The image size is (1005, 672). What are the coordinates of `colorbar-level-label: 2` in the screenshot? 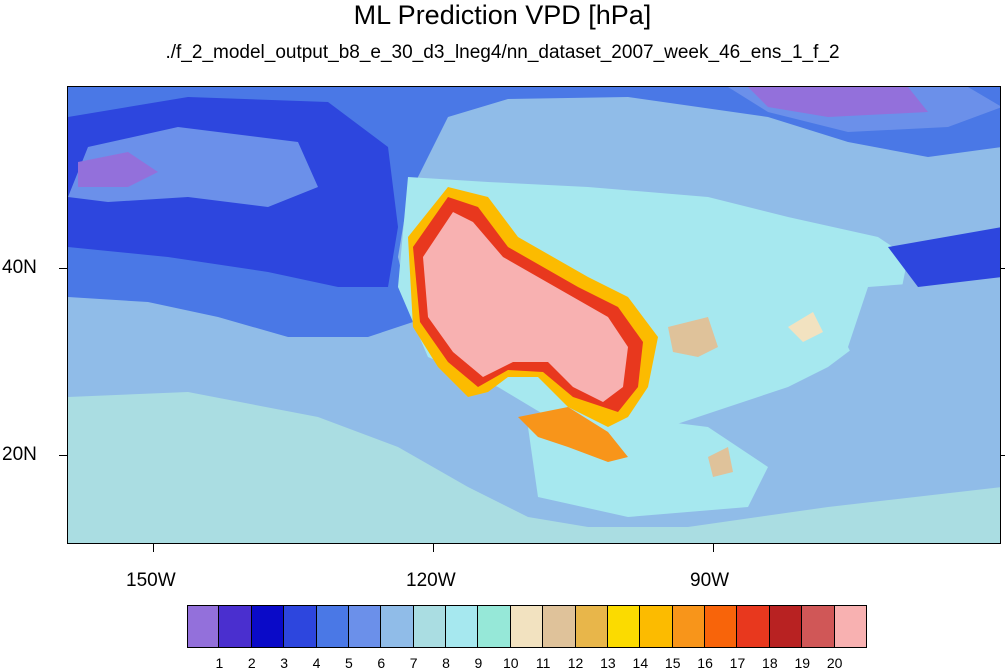 It's located at (251, 663).